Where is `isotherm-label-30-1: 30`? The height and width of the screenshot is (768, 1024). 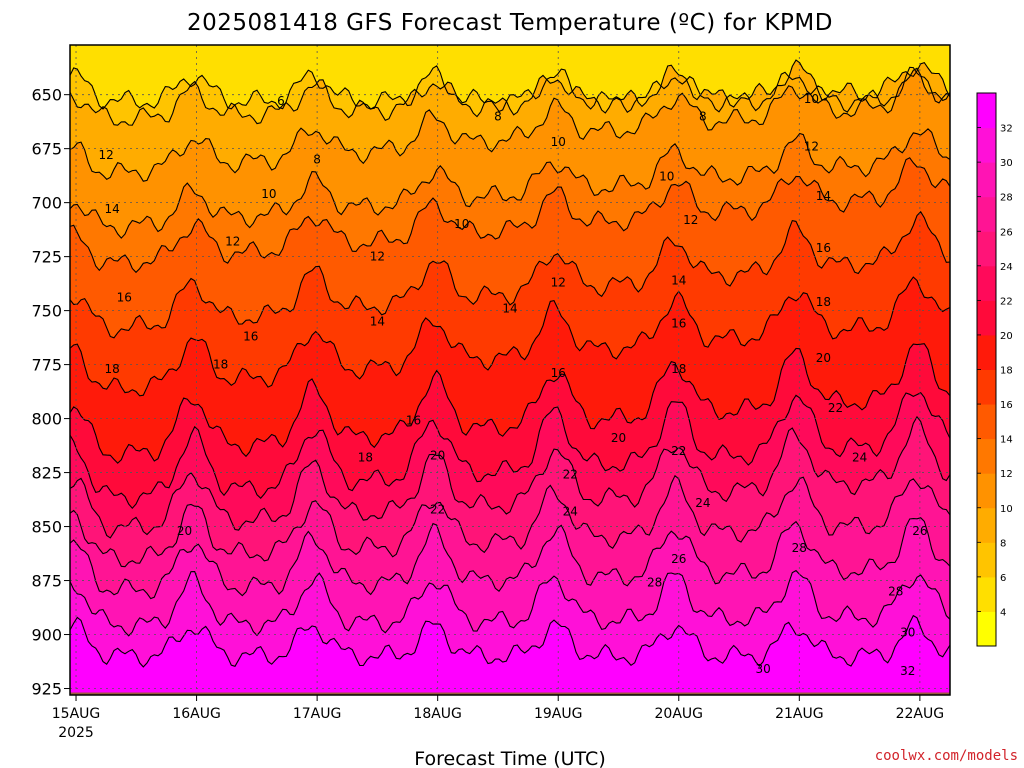
isotherm-label-30-1: 30 is located at coordinates (907, 632).